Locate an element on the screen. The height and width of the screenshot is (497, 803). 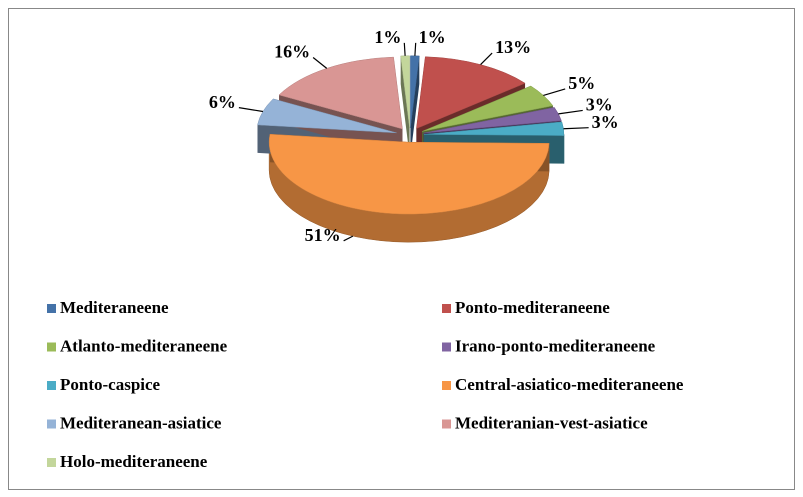
data-label: 16% is located at coordinates (292, 52).